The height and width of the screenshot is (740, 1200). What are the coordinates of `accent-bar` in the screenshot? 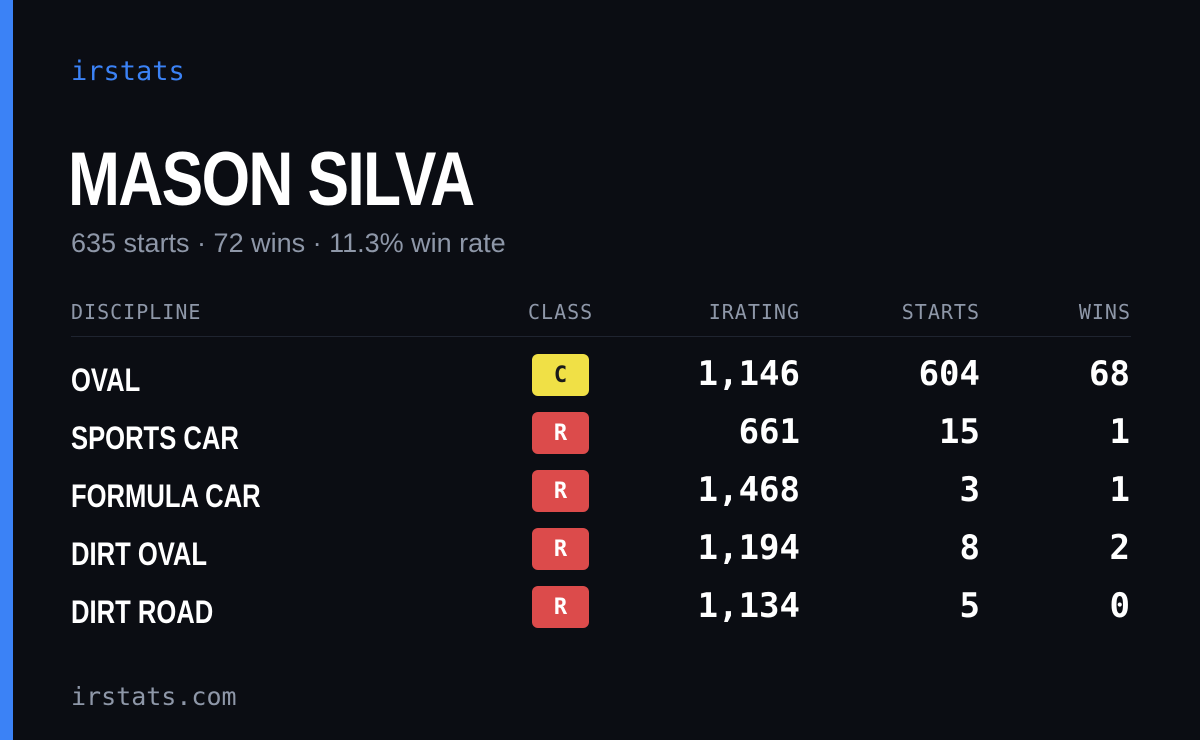 It's located at (6, 370).